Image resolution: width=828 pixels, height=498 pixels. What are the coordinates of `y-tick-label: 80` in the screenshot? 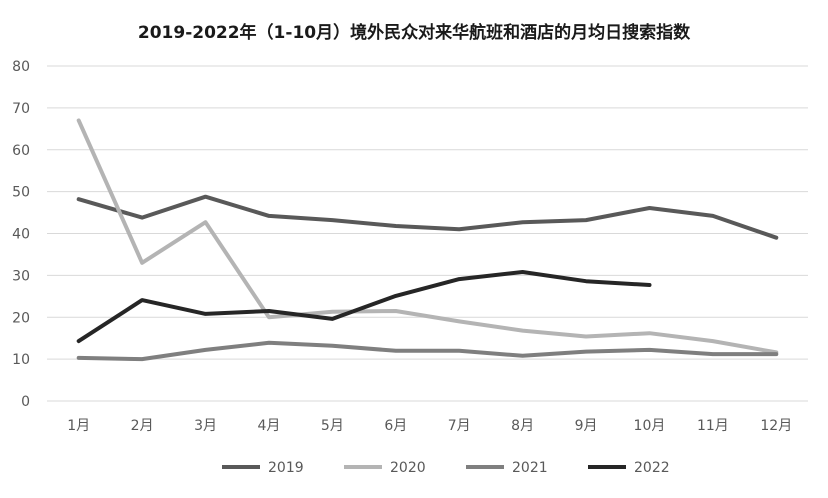 It's located at (21, 67).